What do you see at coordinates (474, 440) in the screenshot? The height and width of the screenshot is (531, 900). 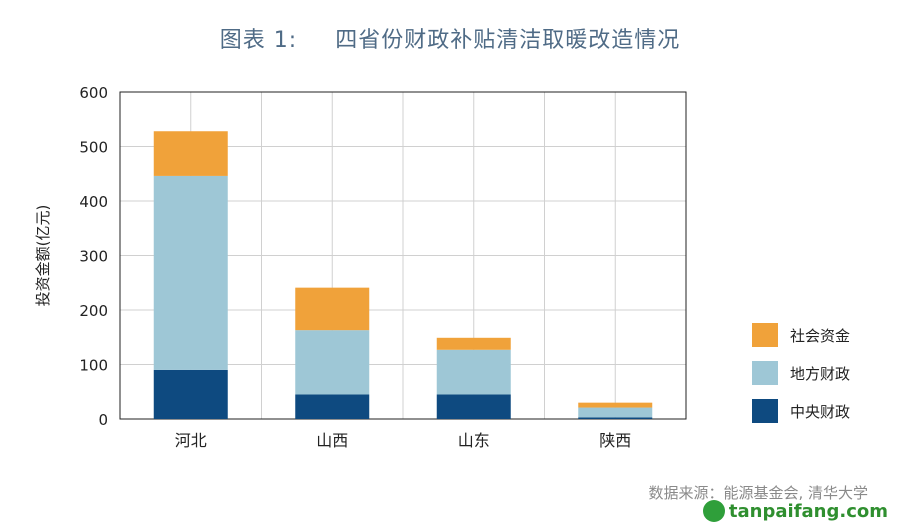 I see `x-tick-label: 山东` at bounding box center [474, 440].